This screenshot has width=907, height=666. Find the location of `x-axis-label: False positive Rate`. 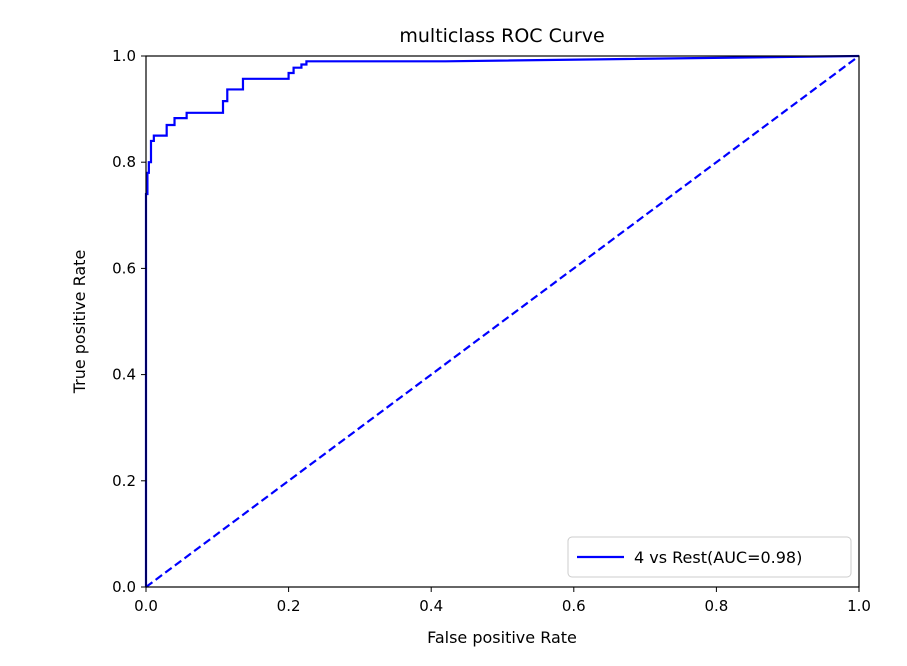

x-axis-label: False positive Rate is located at coordinates (502, 637).